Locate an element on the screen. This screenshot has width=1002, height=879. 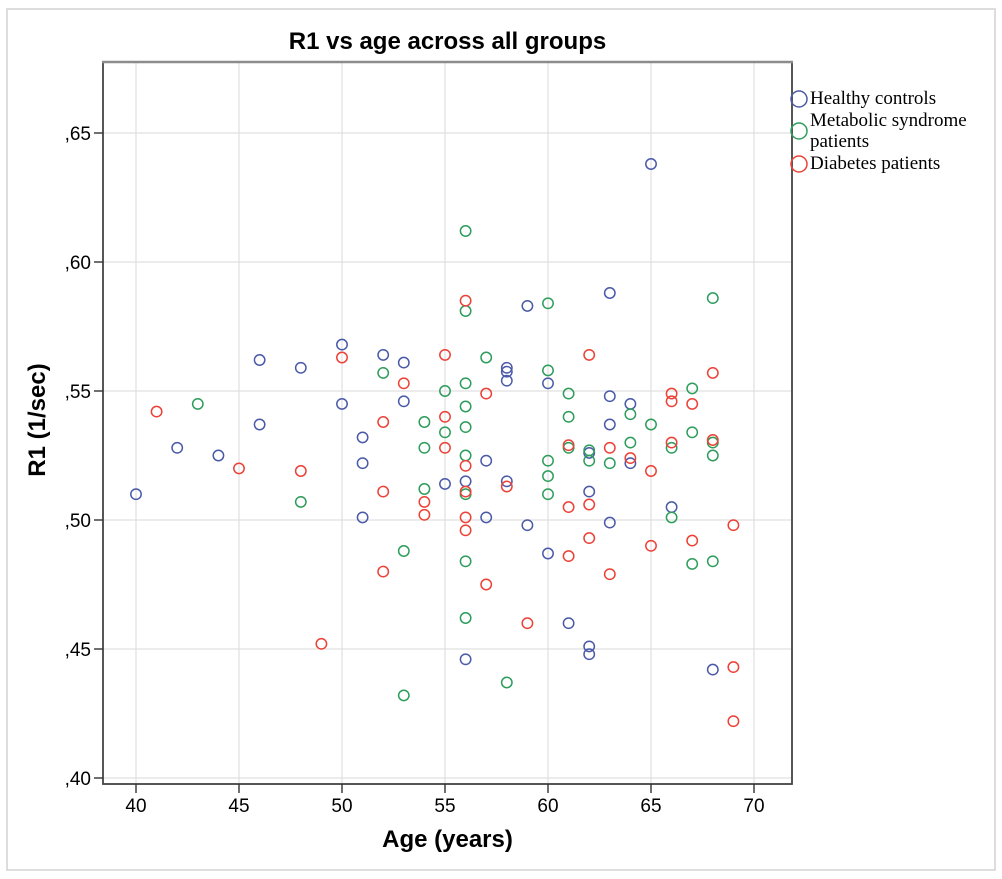
y-tick-label: ,50 is located at coordinates (78, 521).